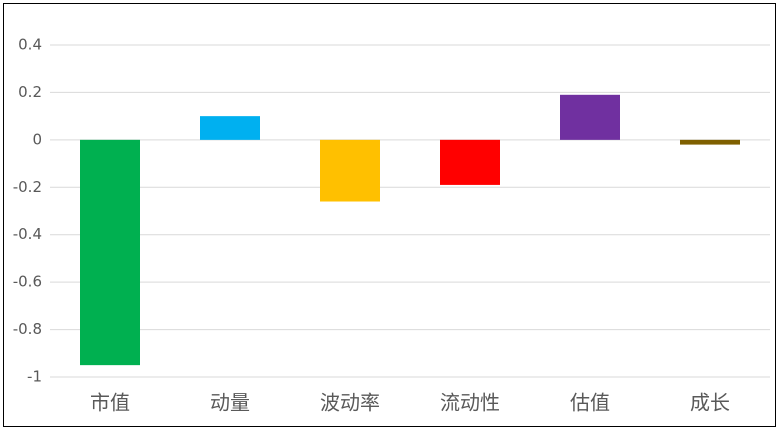 This screenshot has height=431, width=780. I want to click on y-tick-label: -0.4, so click(27, 234).